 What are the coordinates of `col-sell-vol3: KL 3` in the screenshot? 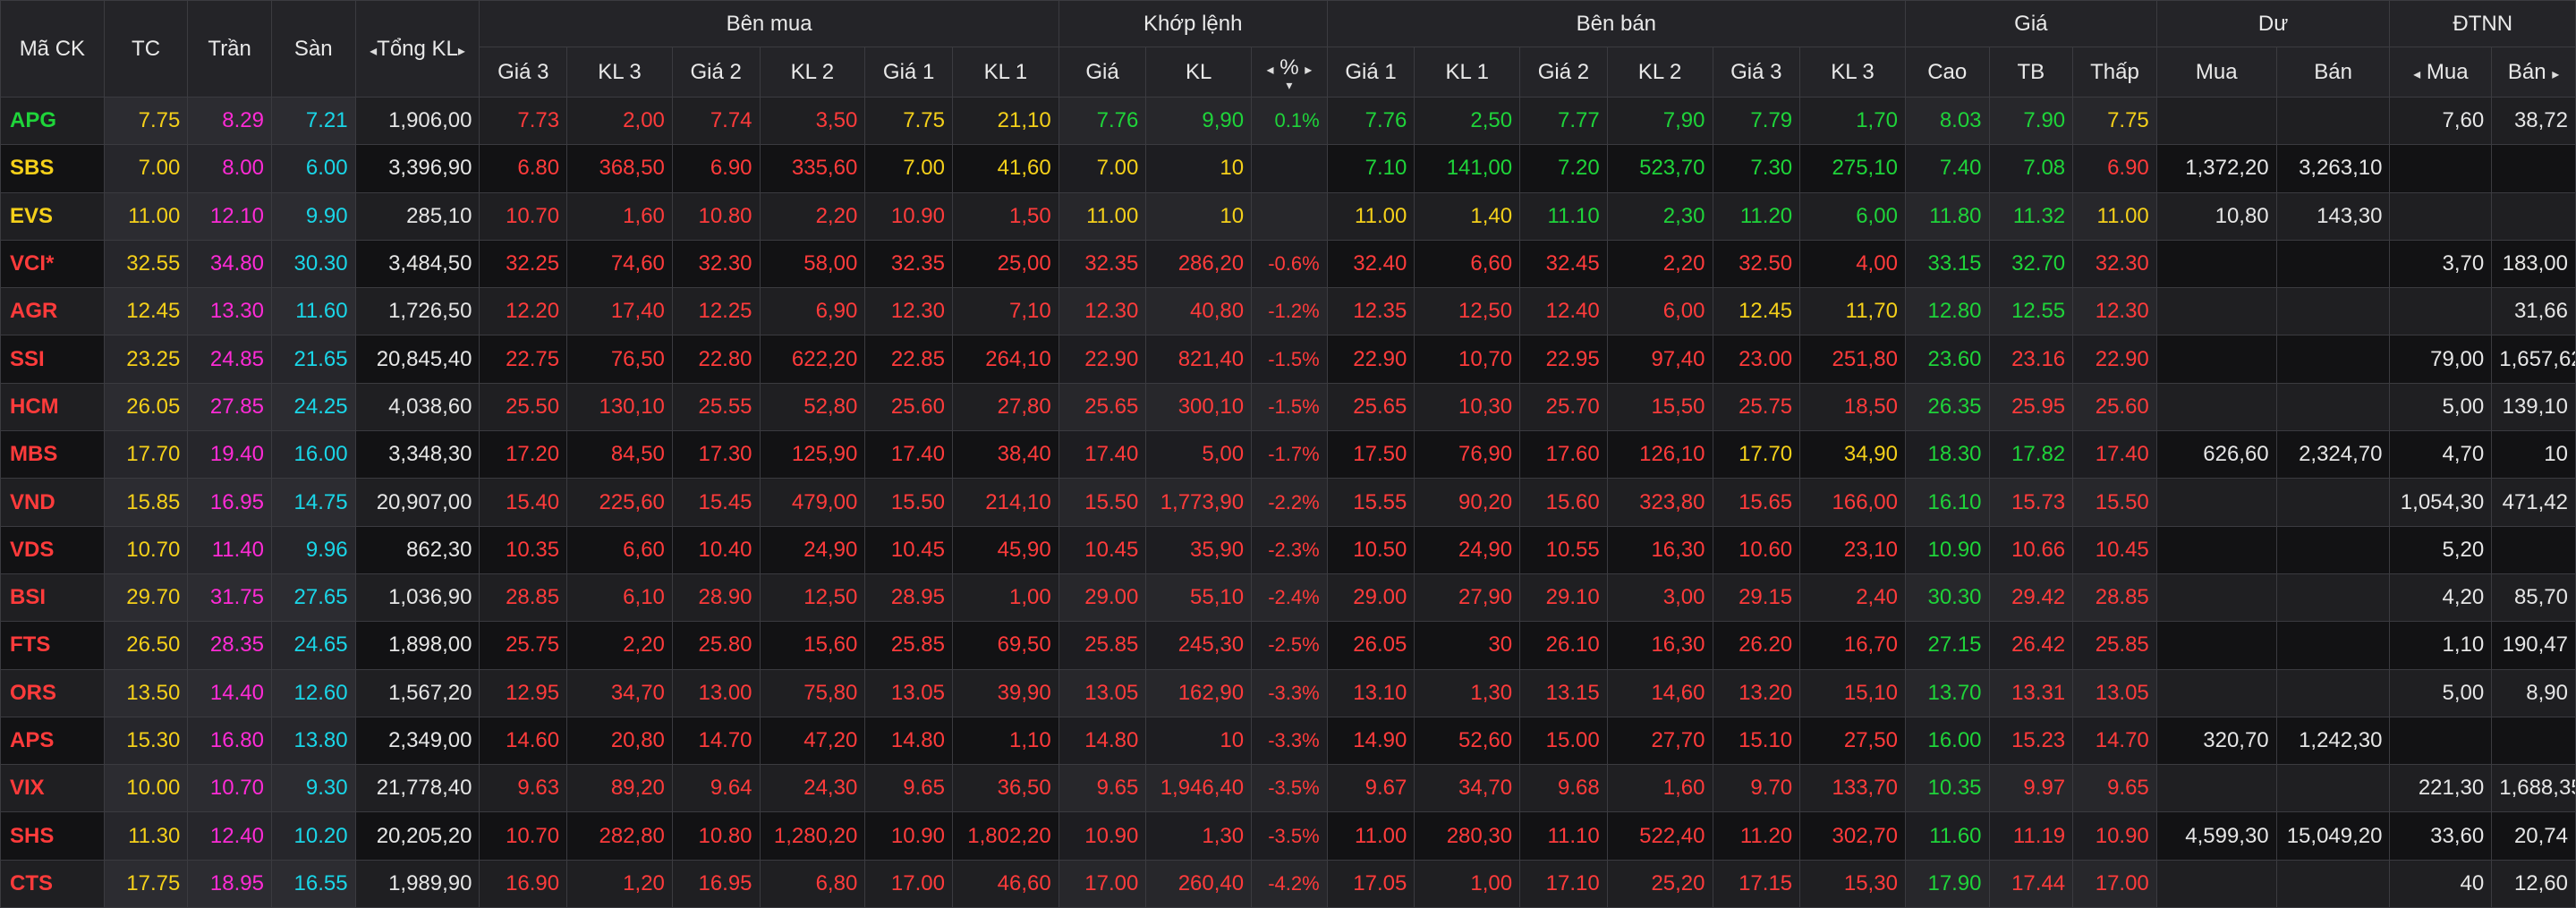 It's located at (1852, 73).